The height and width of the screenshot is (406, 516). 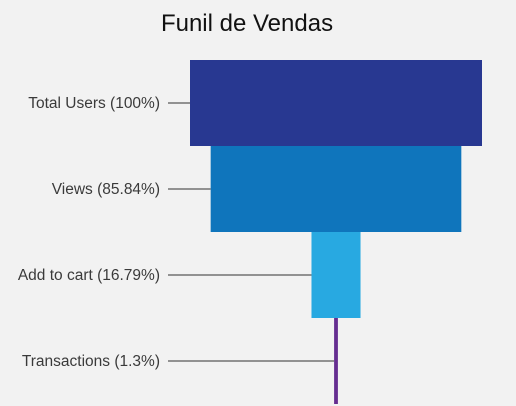 What do you see at coordinates (94, 103) in the screenshot?
I see `stage-label: Total Users (100%)` at bounding box center [94, 103].